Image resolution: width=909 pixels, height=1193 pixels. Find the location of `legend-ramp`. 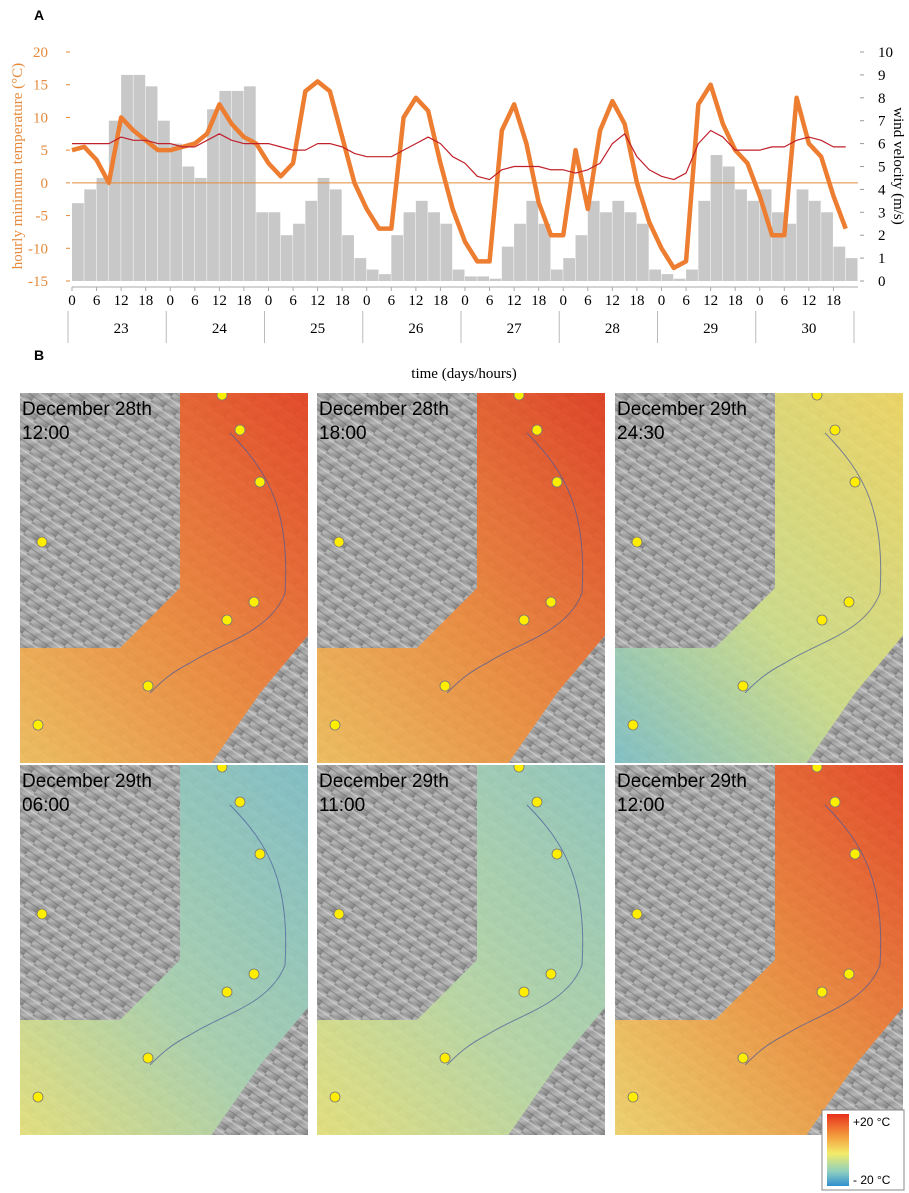

legend-ramp is located at coordinates (838, 1150).